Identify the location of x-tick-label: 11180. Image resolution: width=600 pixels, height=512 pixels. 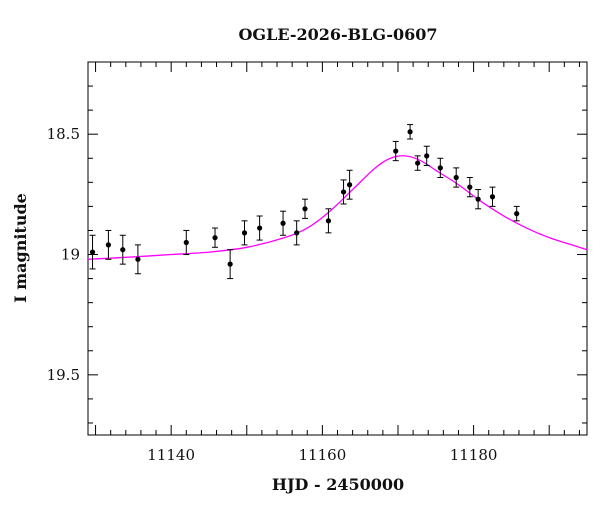
(474, 455).